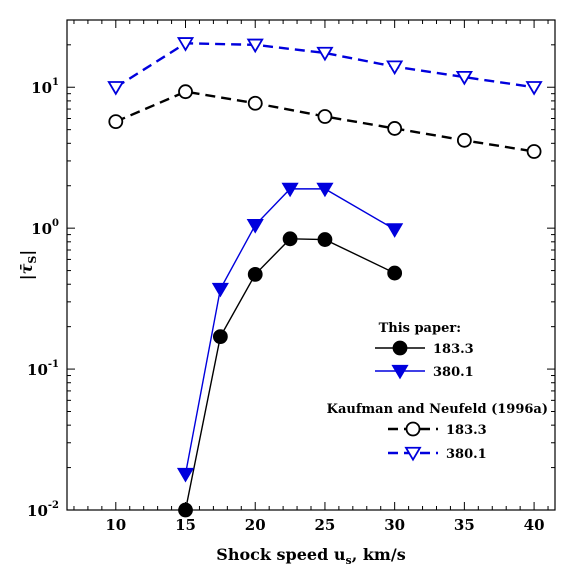  What do you see at coordinates (420, 328) in the screenshot?
I see `legend-group-title: This paper:` at bounding box center [420, 328].